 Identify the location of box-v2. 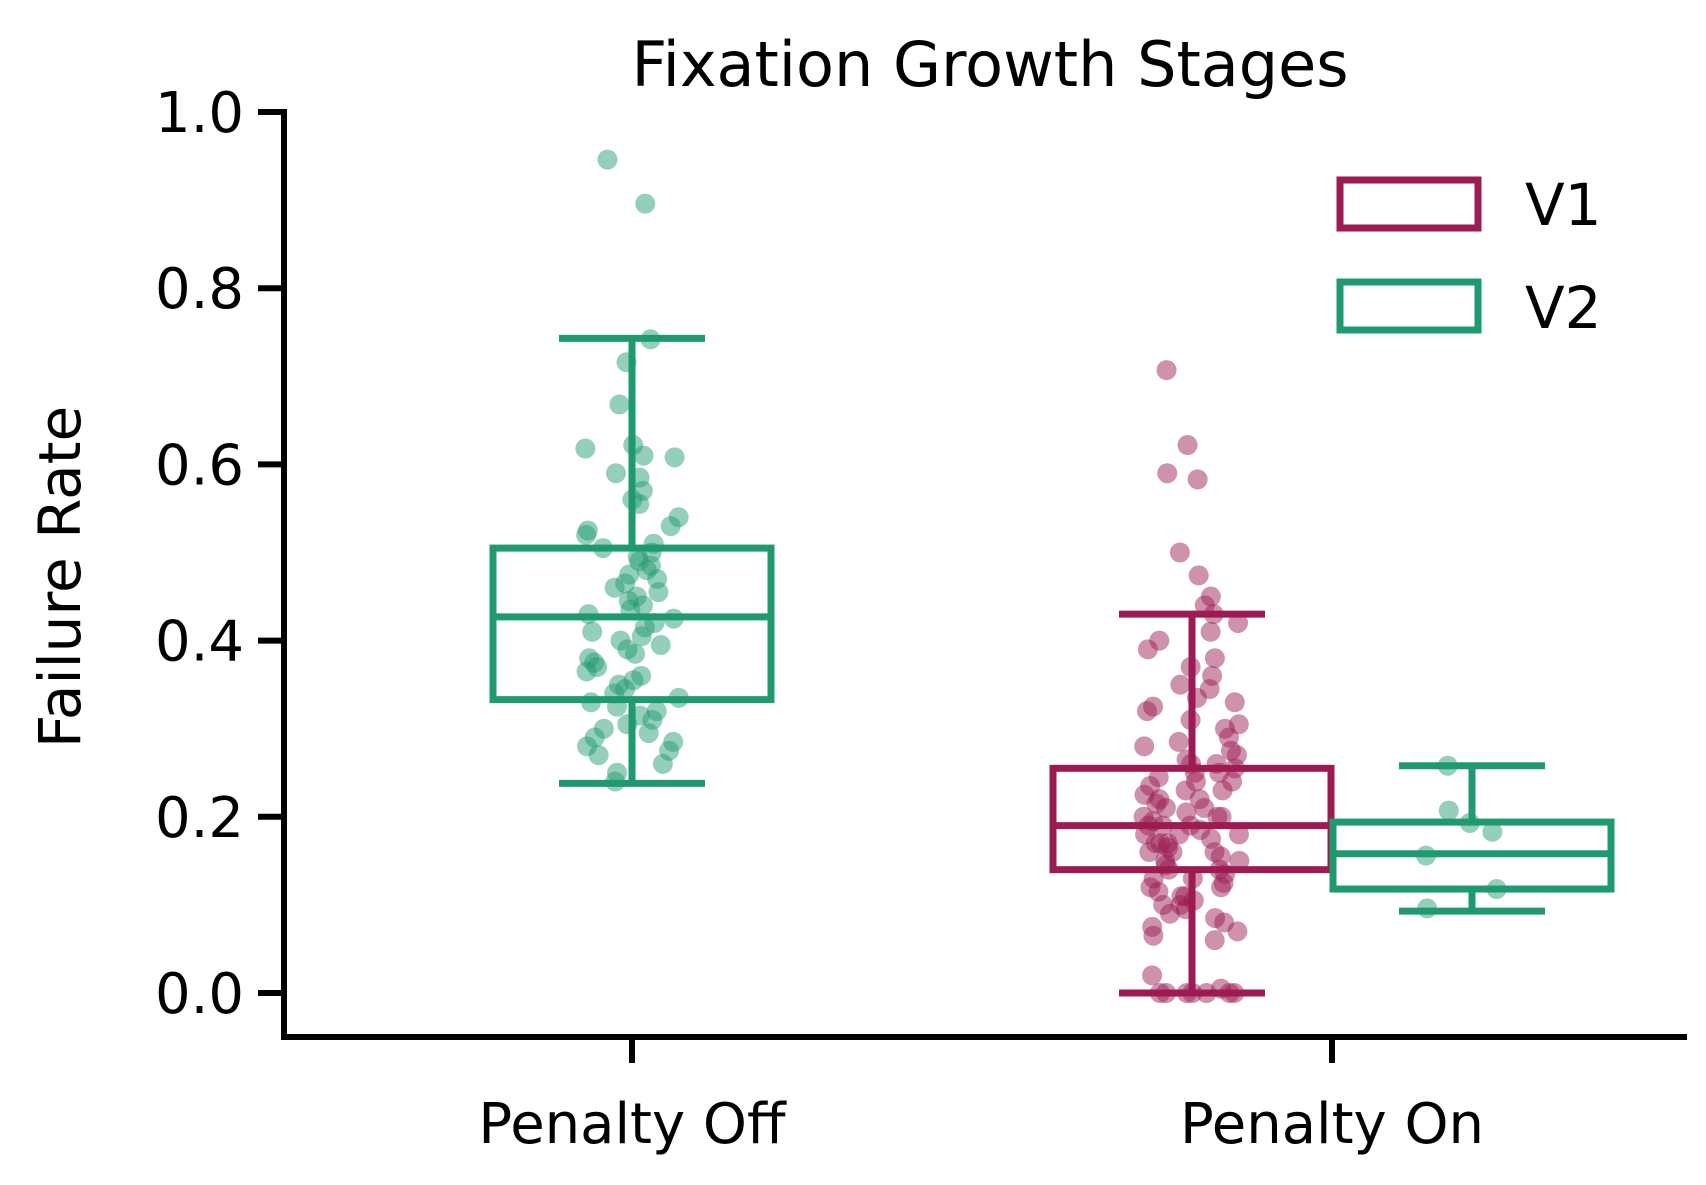
(632, 624).